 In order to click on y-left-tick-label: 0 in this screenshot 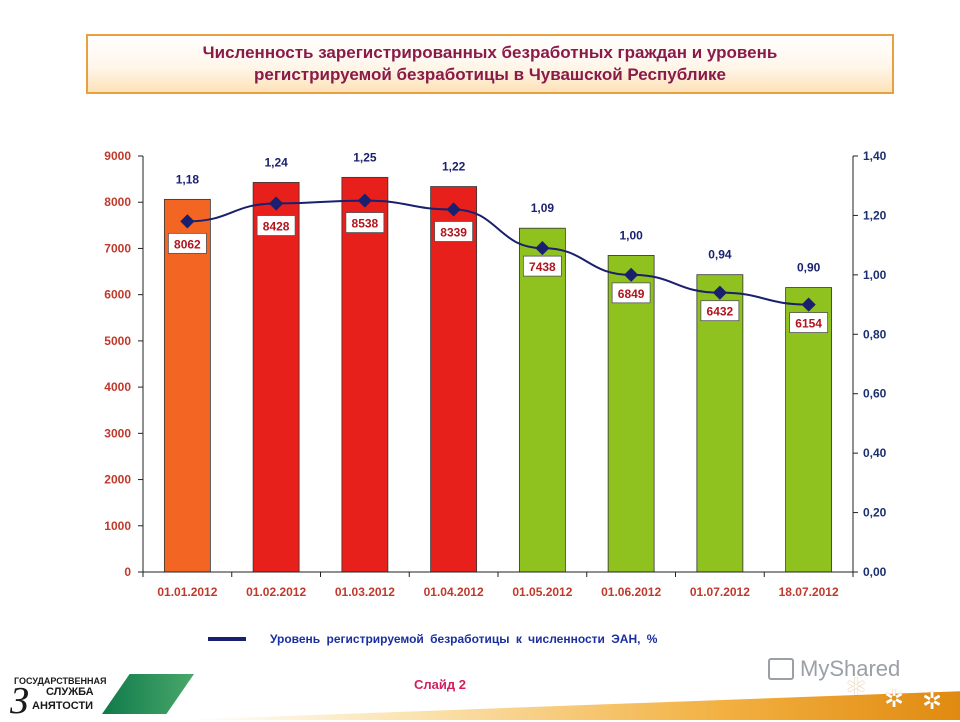, I will do `click(127, 572)`.